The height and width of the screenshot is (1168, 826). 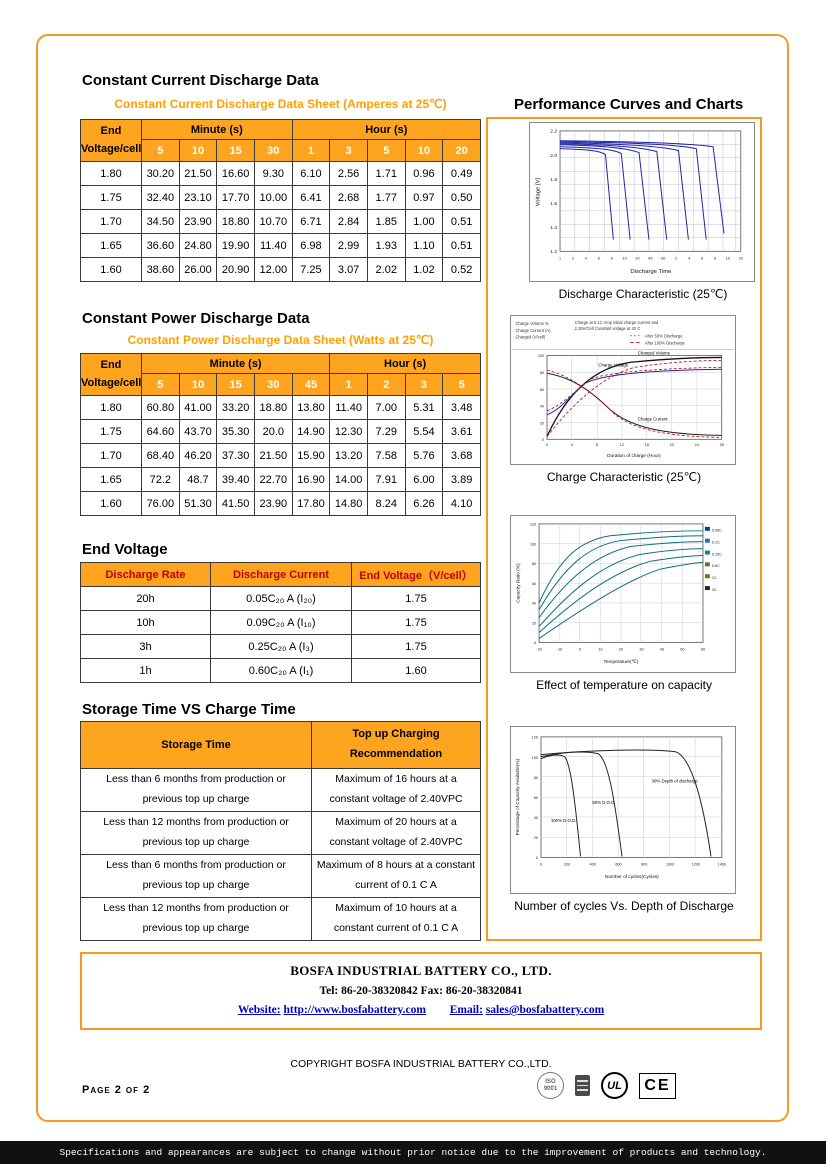 What do you see at coordinates (273, 480) in the screenshot?
I see `cell: 22.70` at bounding box center [273, 480].